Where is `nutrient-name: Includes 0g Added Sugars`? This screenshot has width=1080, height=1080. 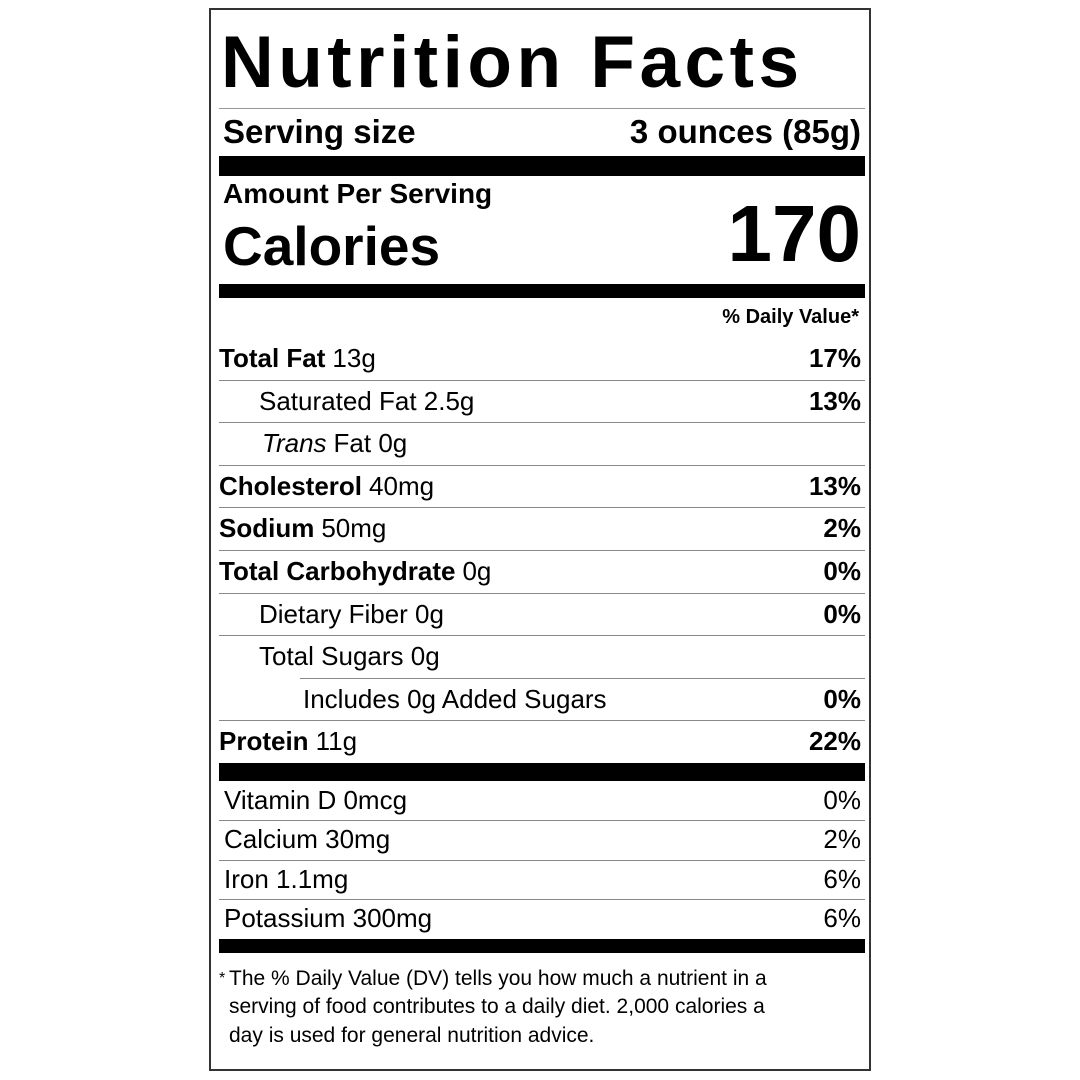 nutrient-name: Includes 0g Added Sugars is located at coordinates (455, 699).